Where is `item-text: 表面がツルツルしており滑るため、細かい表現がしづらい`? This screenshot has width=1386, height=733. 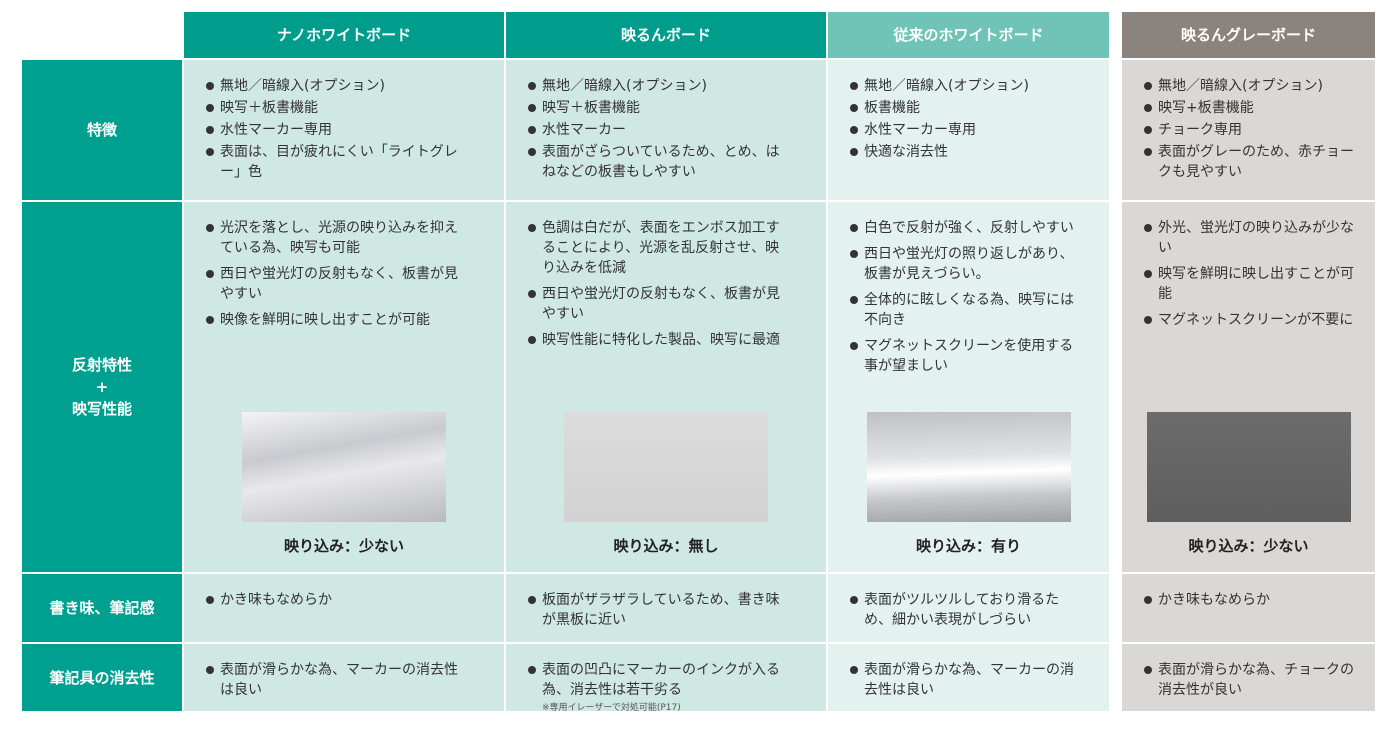
item-text: 表面がツルツルしており滑るため、細かい表現がしづらい is located at coordinates (962, 610).